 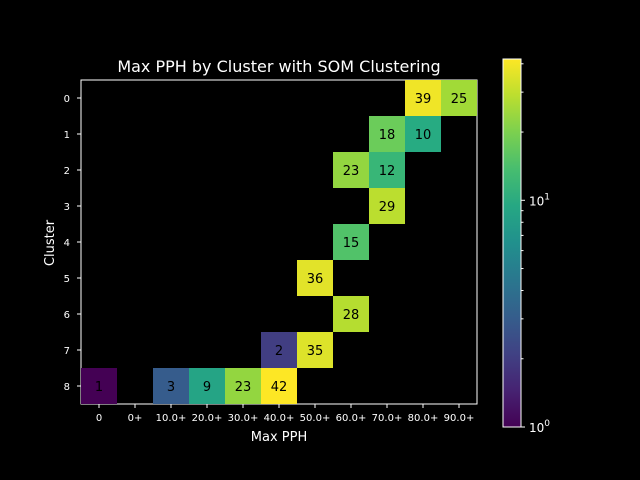 I want to click on y-tick-label: 5, so click(x=67, y=279).